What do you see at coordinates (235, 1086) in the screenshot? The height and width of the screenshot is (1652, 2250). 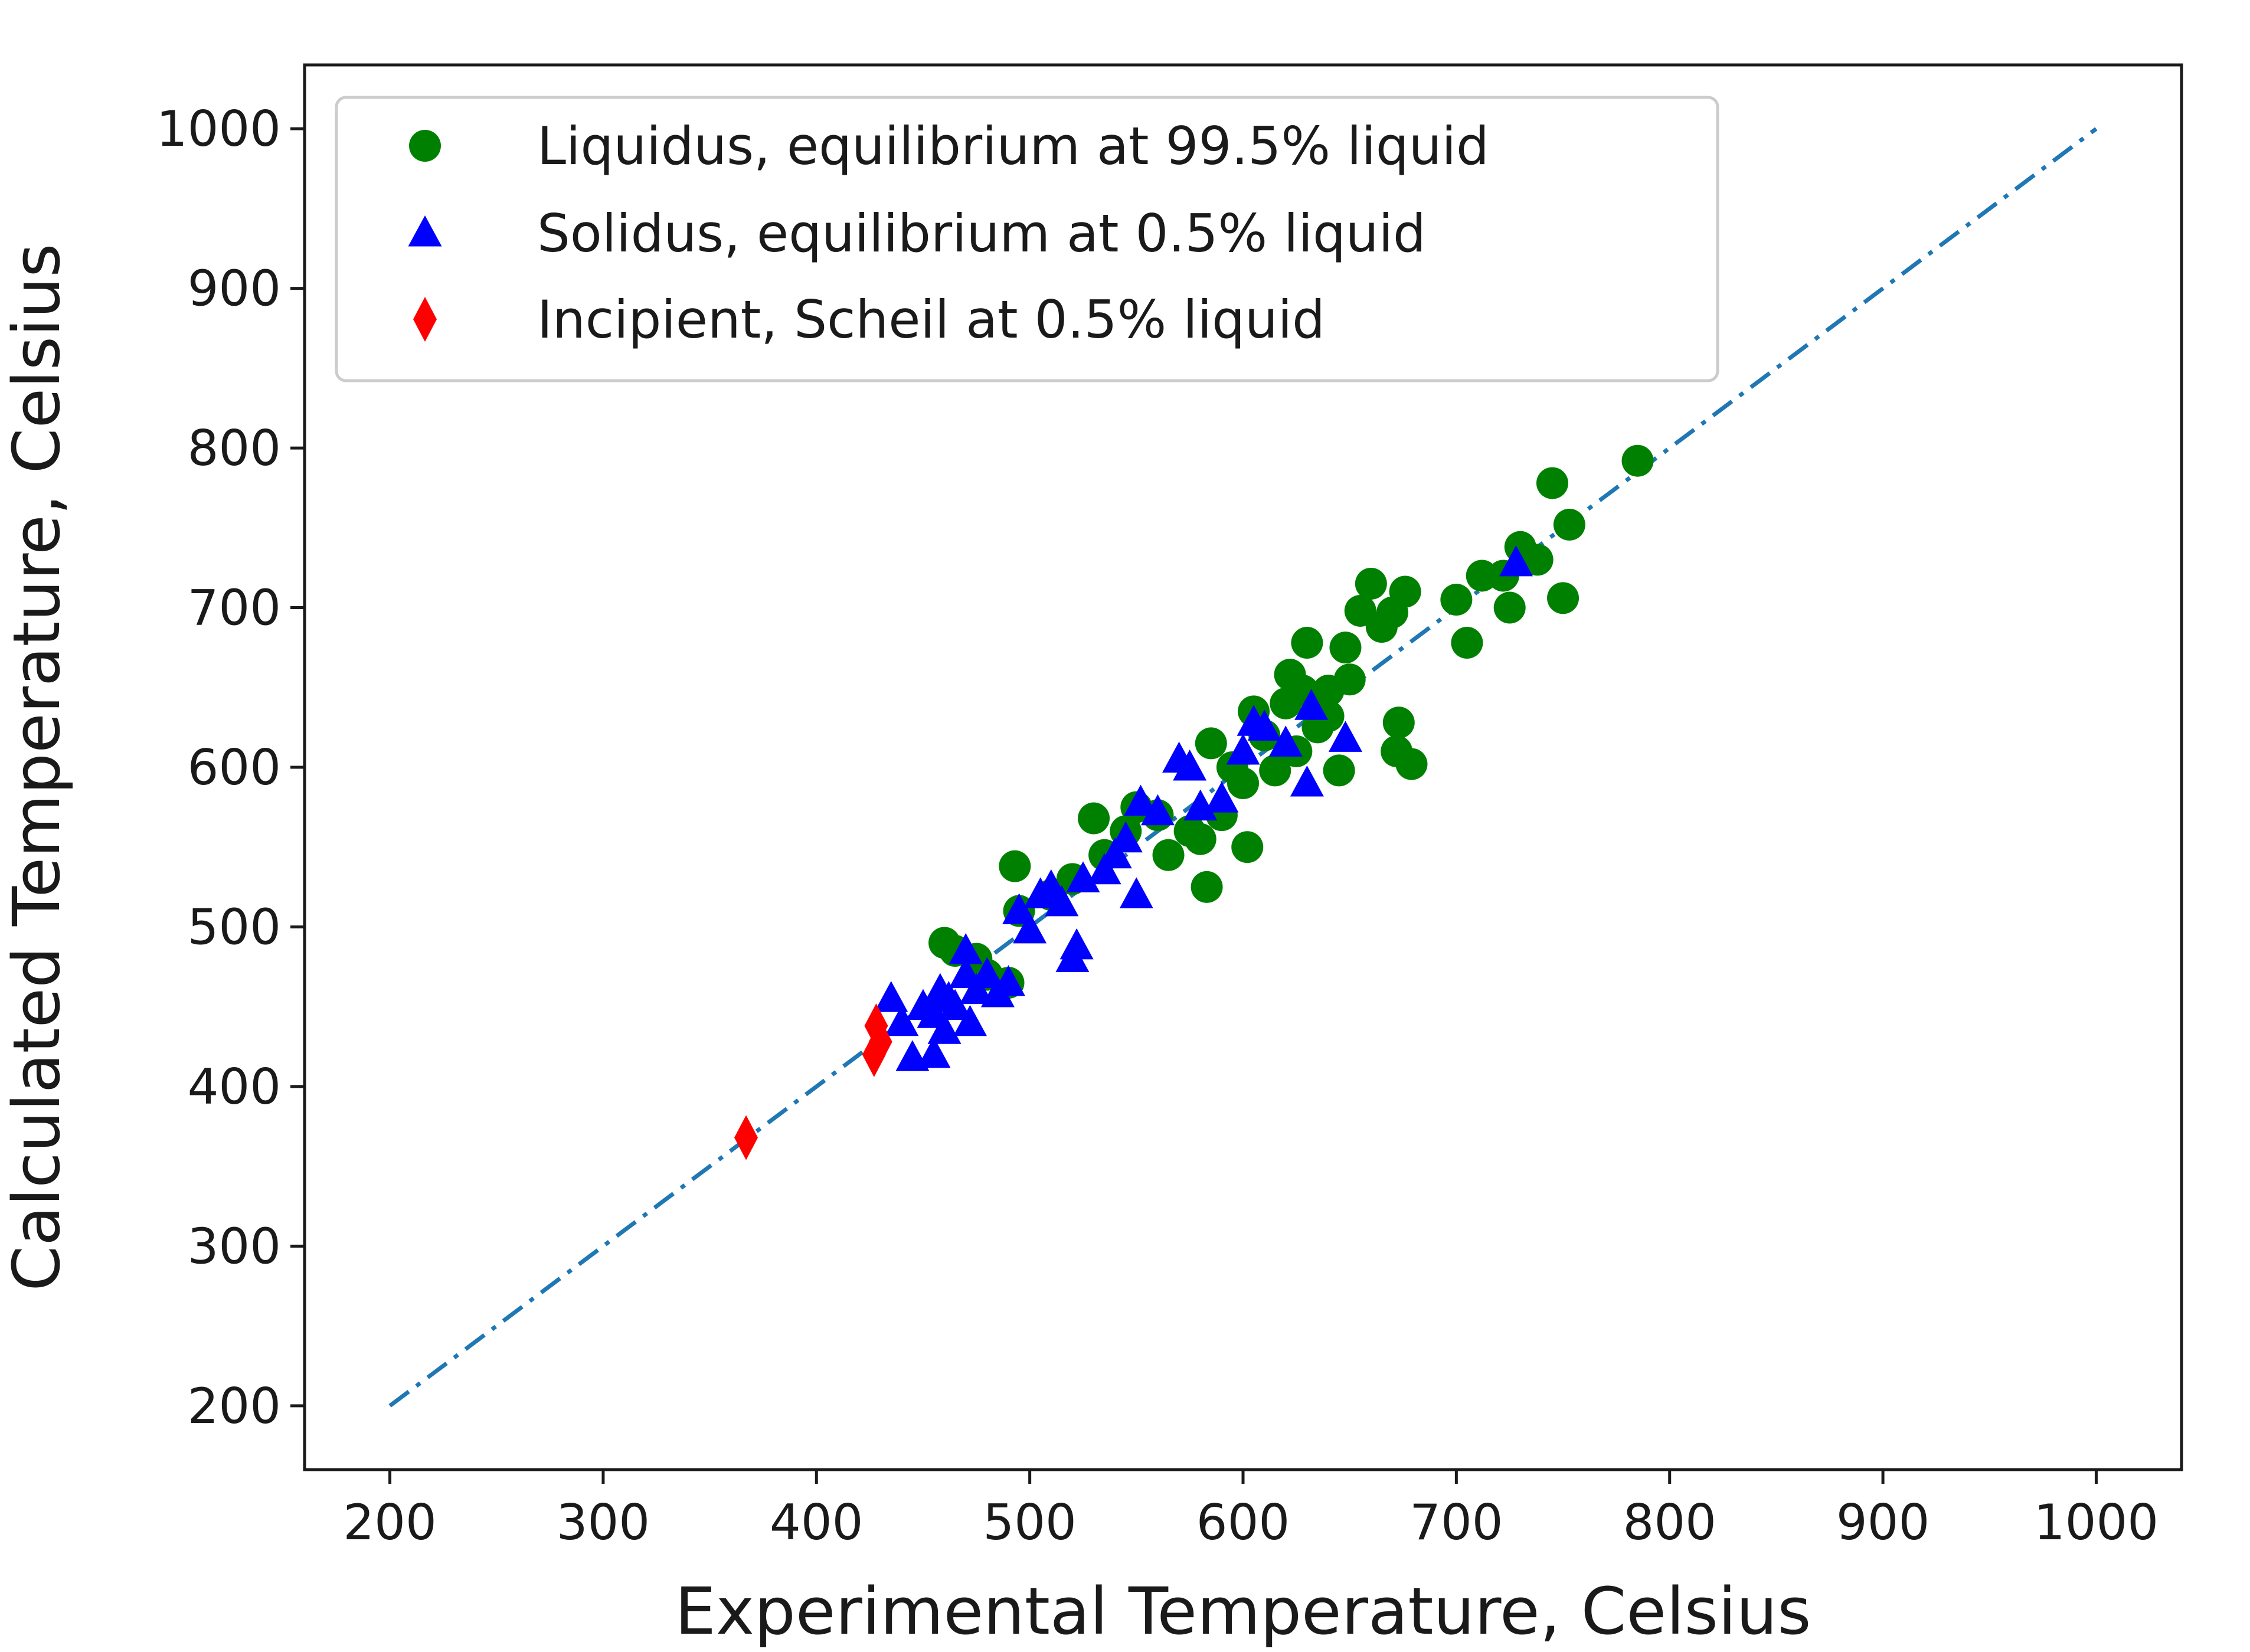 I see `y-tick-label: 400` at bounding box center [235, 1086].